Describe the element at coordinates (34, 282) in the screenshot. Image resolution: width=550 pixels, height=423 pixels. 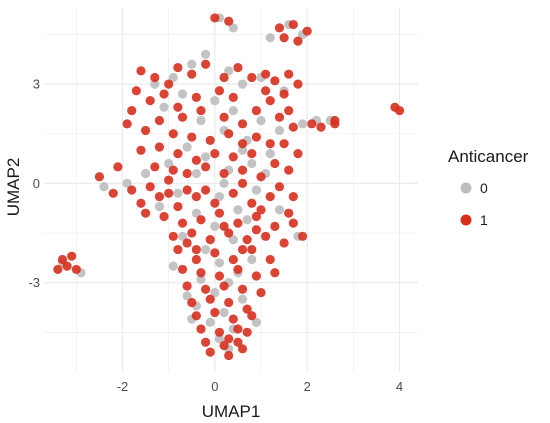
I see `y-tick-label: -3` at that location.